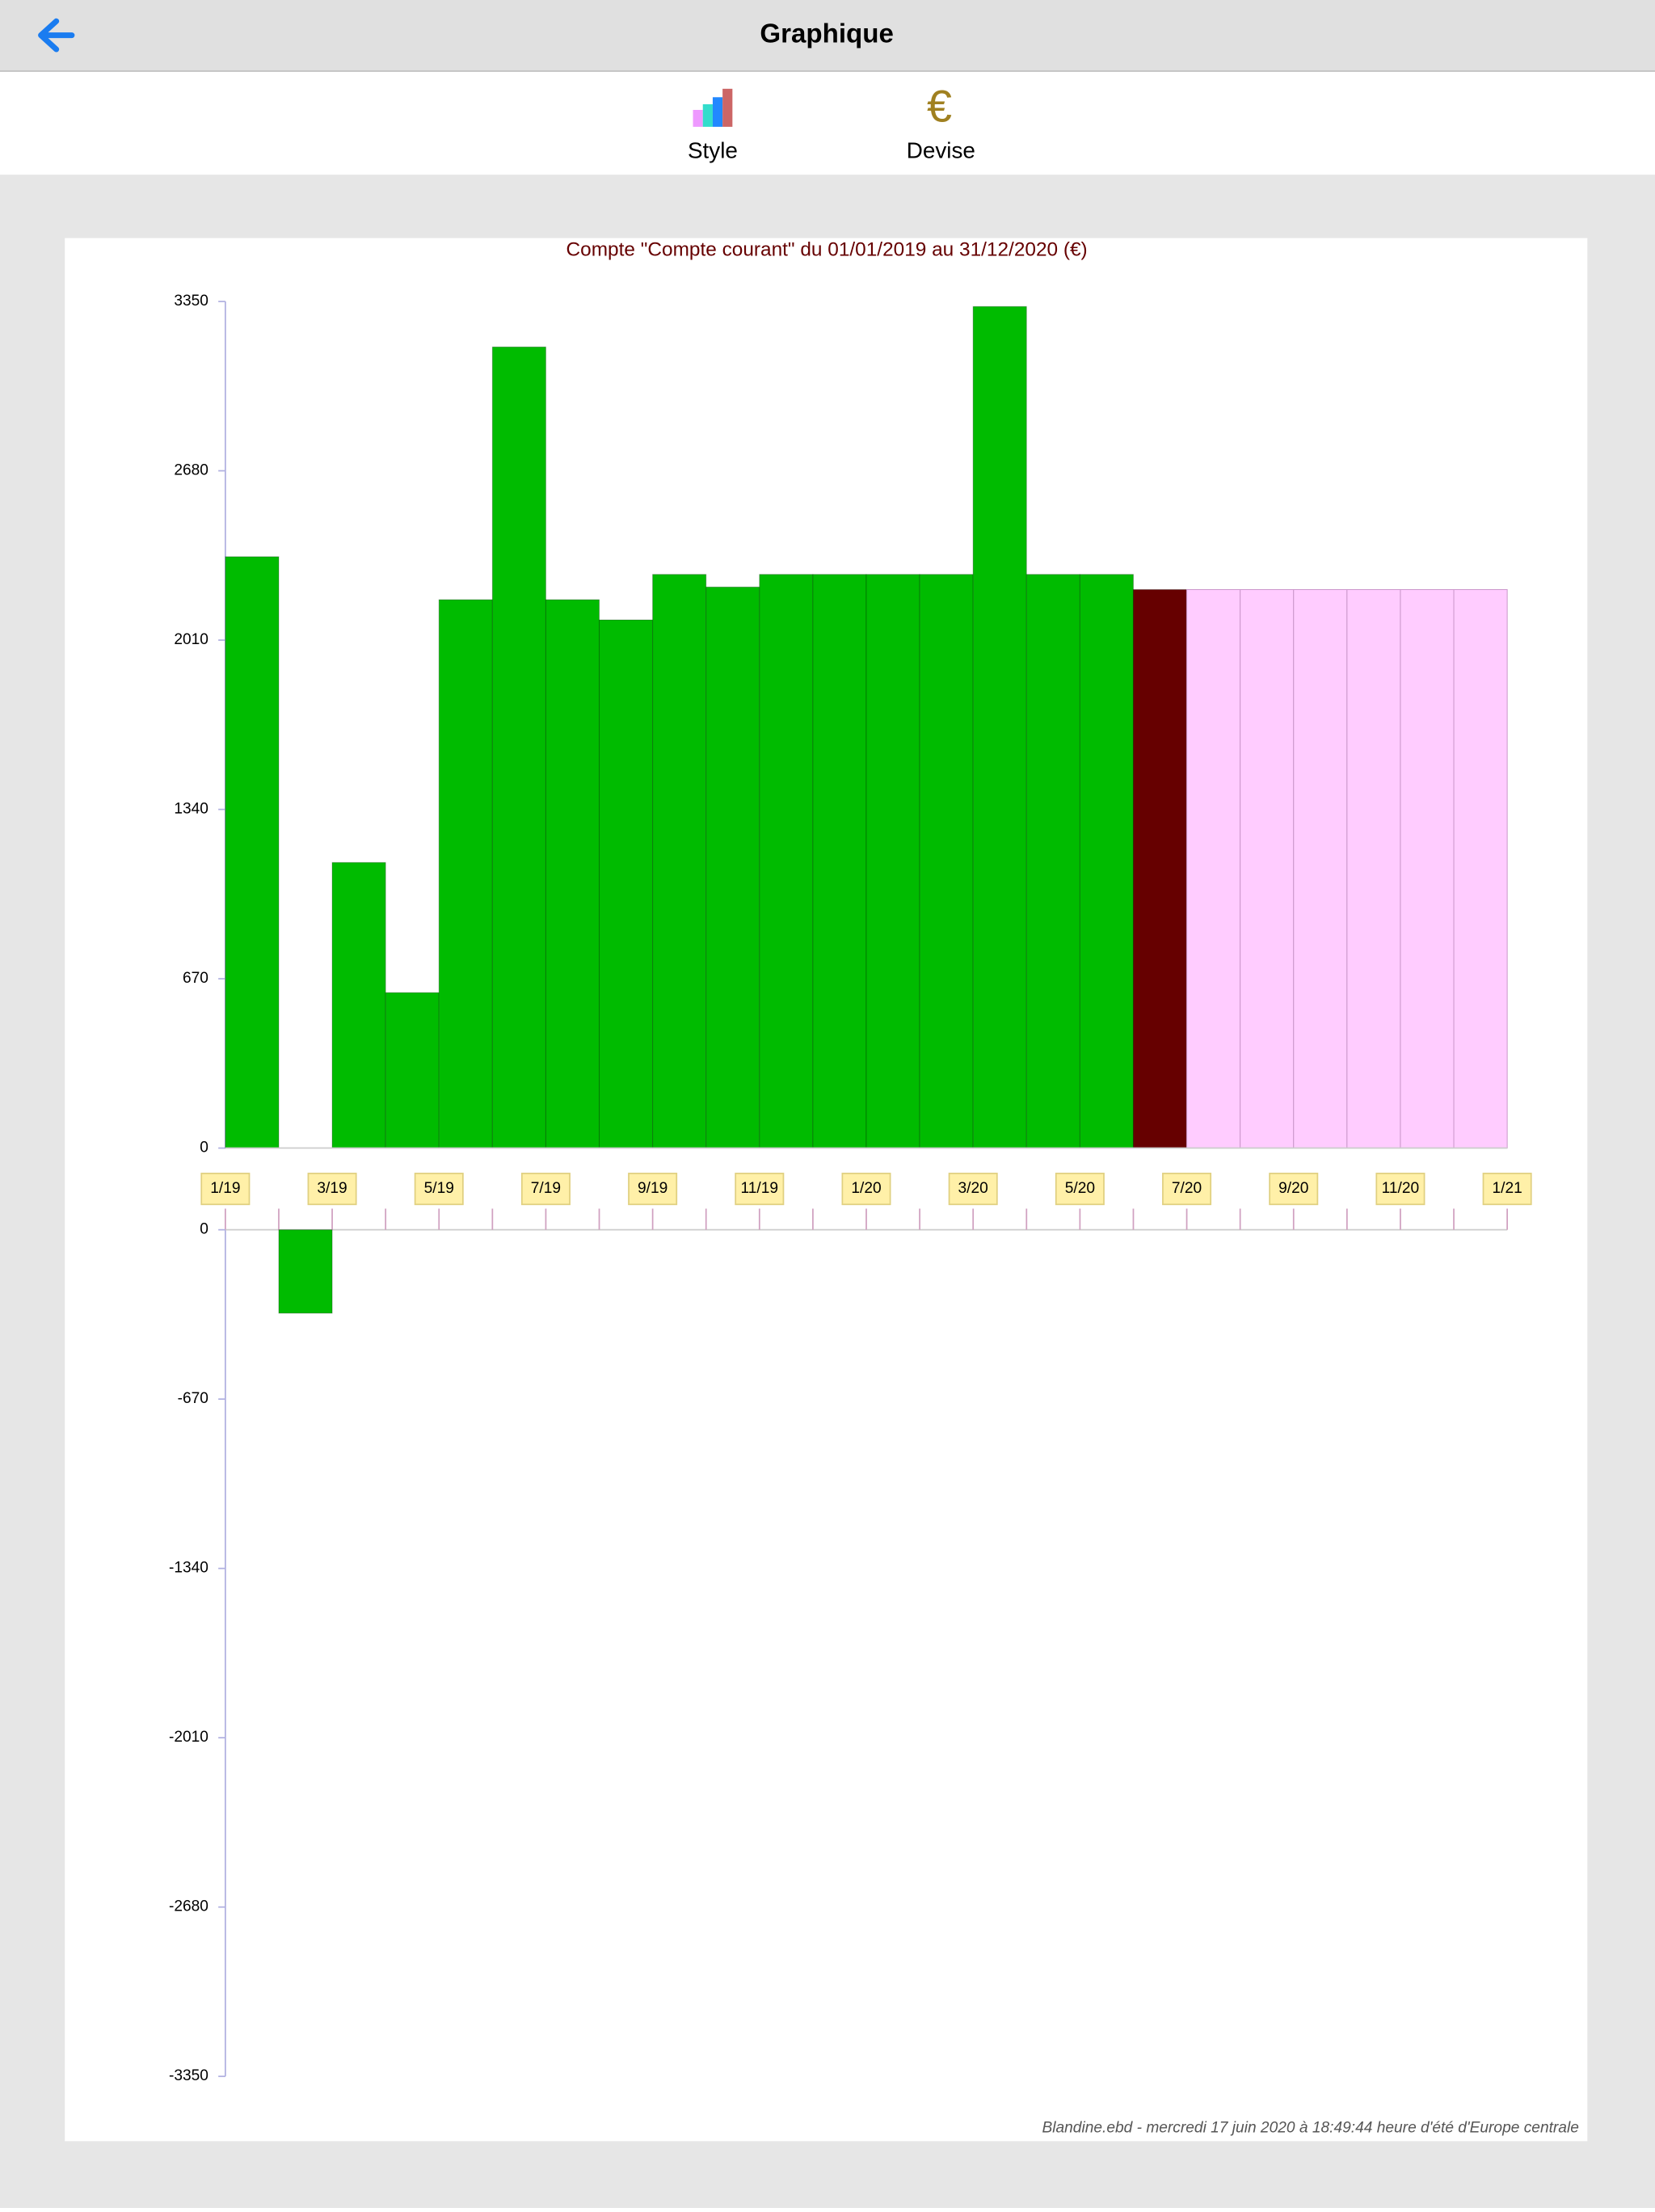 Image resolution: width=1655 pixels, height=2212 pixels. Describe the element at coordinates (713, 150) in the screenshot. I see `toolbar-label: Style` at that location.